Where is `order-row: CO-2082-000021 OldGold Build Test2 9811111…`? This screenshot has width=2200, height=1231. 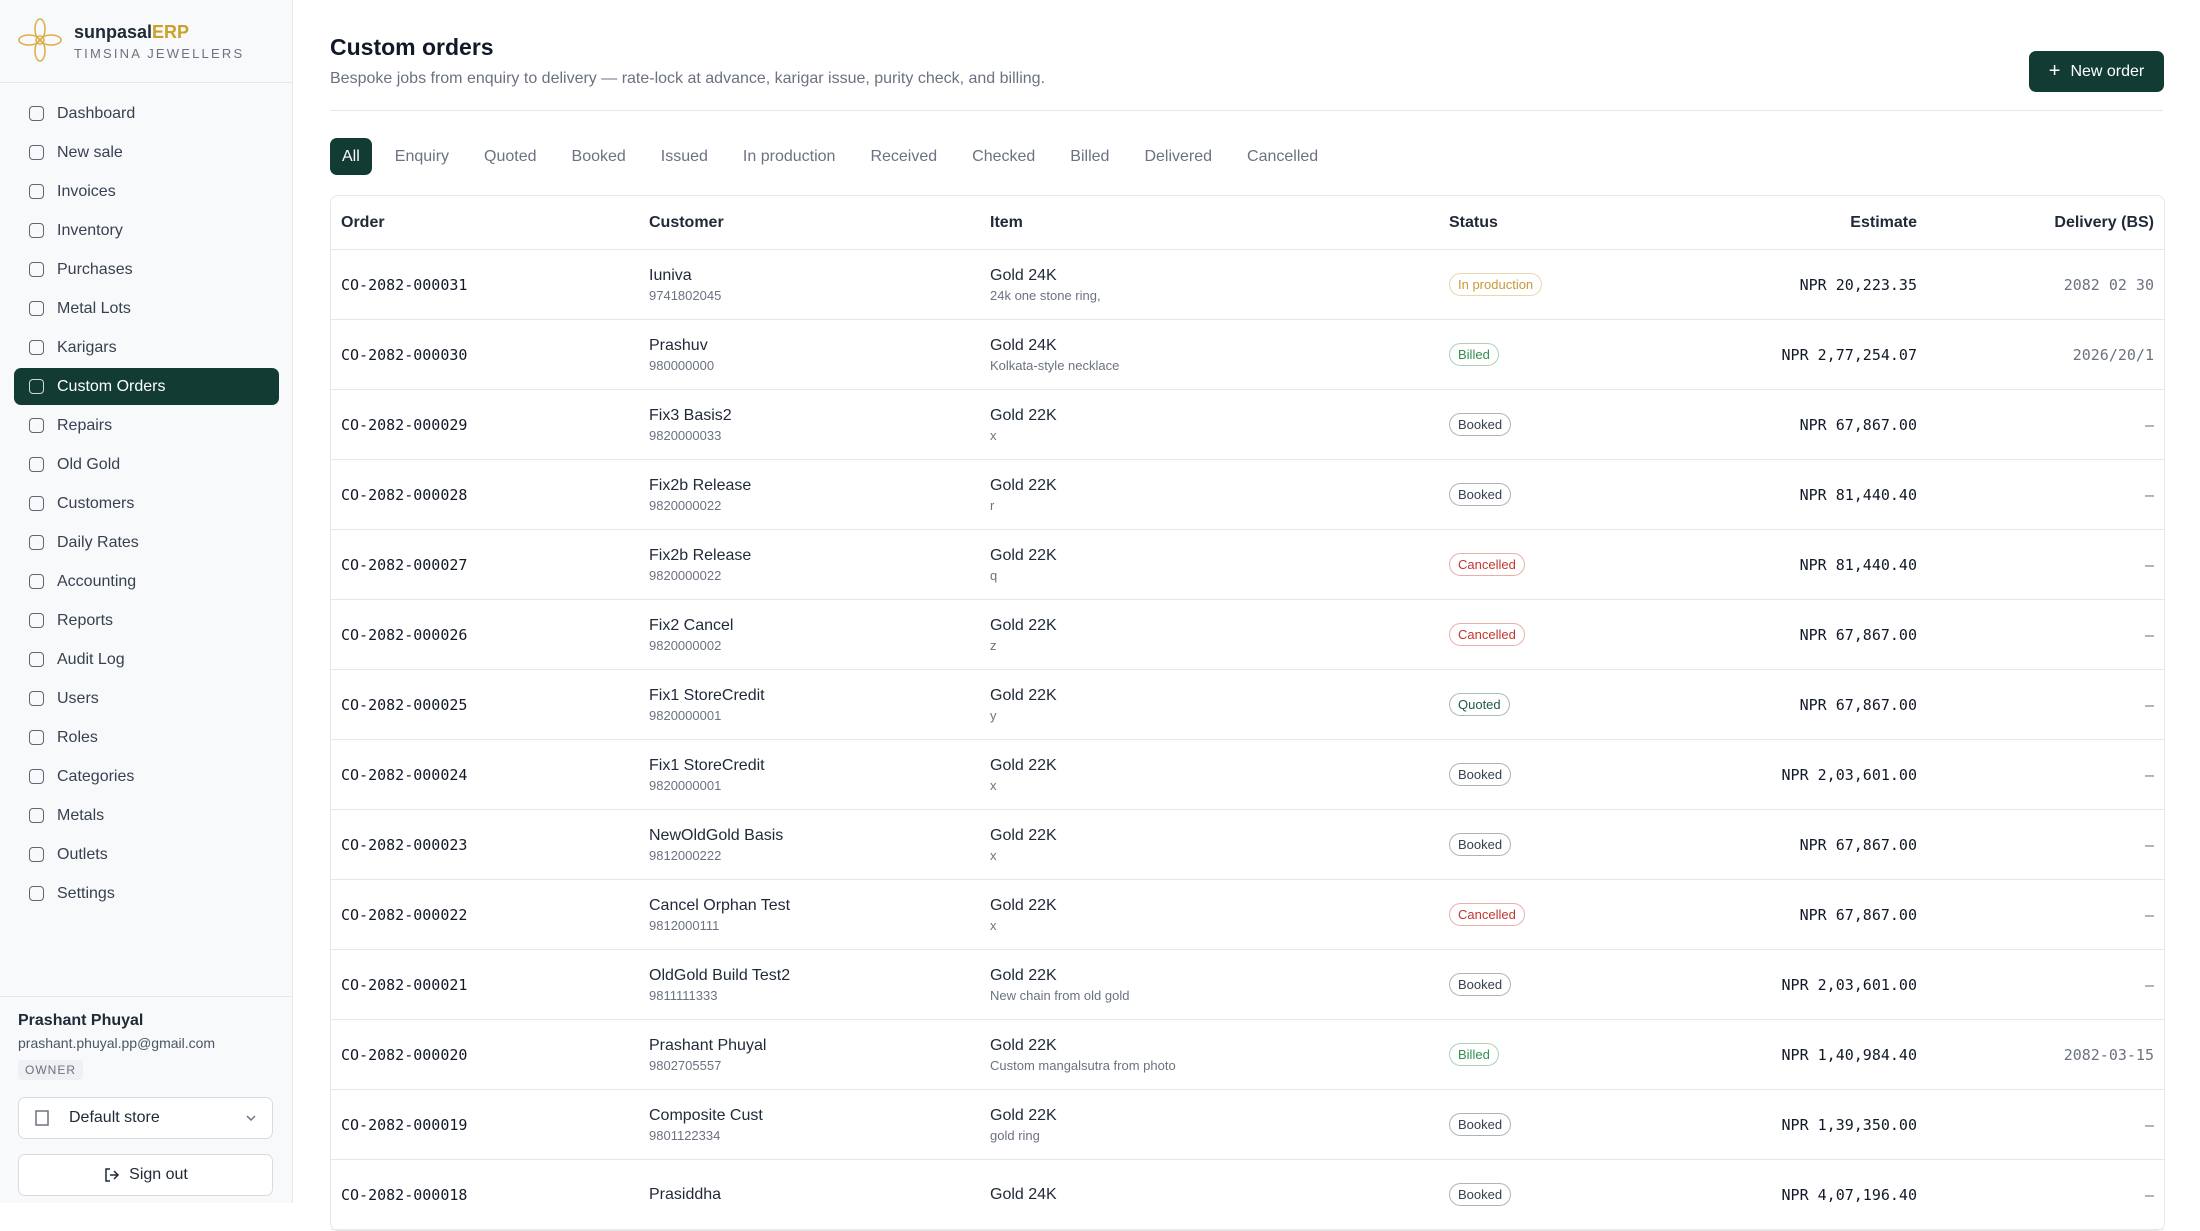 order-row: CO-2082-000021 OldGold Build Test2 9811111… is located at coordinates (1247, 985).